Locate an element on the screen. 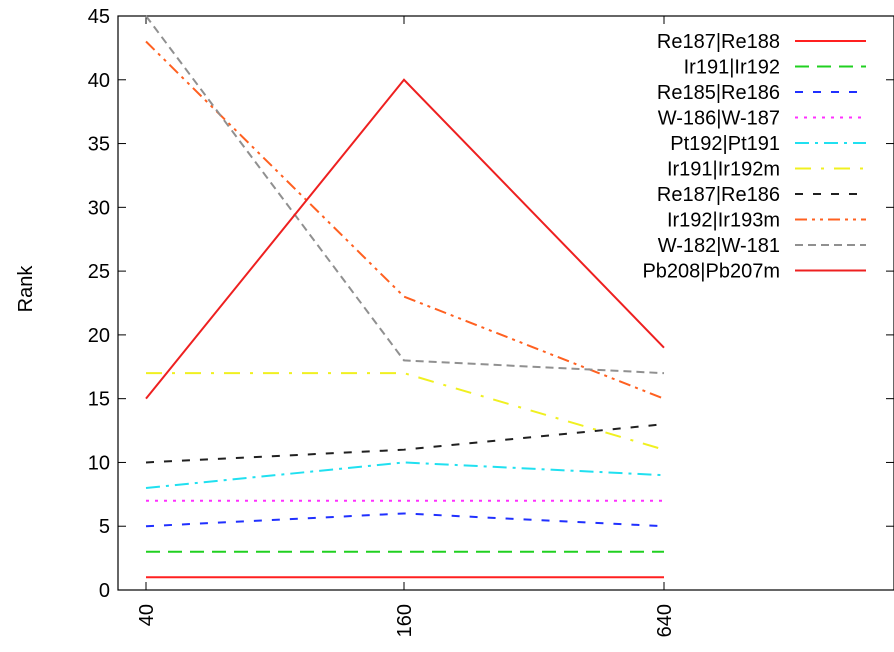  legend-label: W-186|W-187 is located at coordinates (719, 119).